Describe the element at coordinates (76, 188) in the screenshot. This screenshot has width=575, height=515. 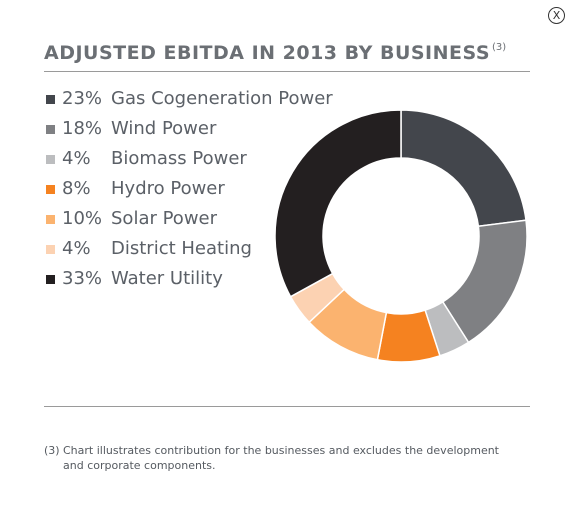
I see `legend-percent: 8%` at that location.